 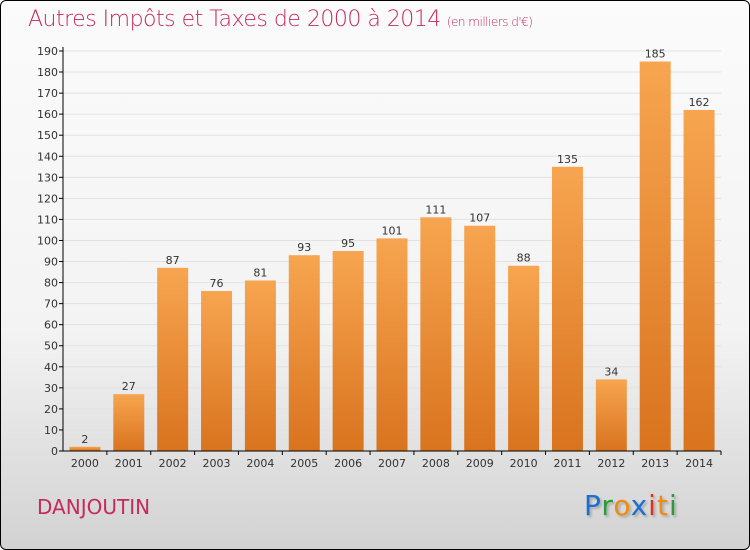 I want to click on x-tick-label: 2006, so click(x=348, y=463).